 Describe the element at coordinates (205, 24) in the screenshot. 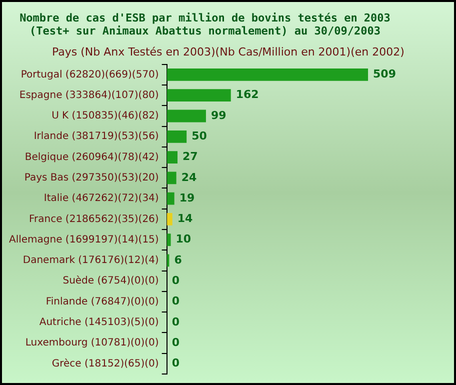

I see `chart-title: Nombre de cas d'ESB par million de bovins testés en 2003 (Test+ sur Animaux Abattus normalement) au 30/09/2003` at that location.